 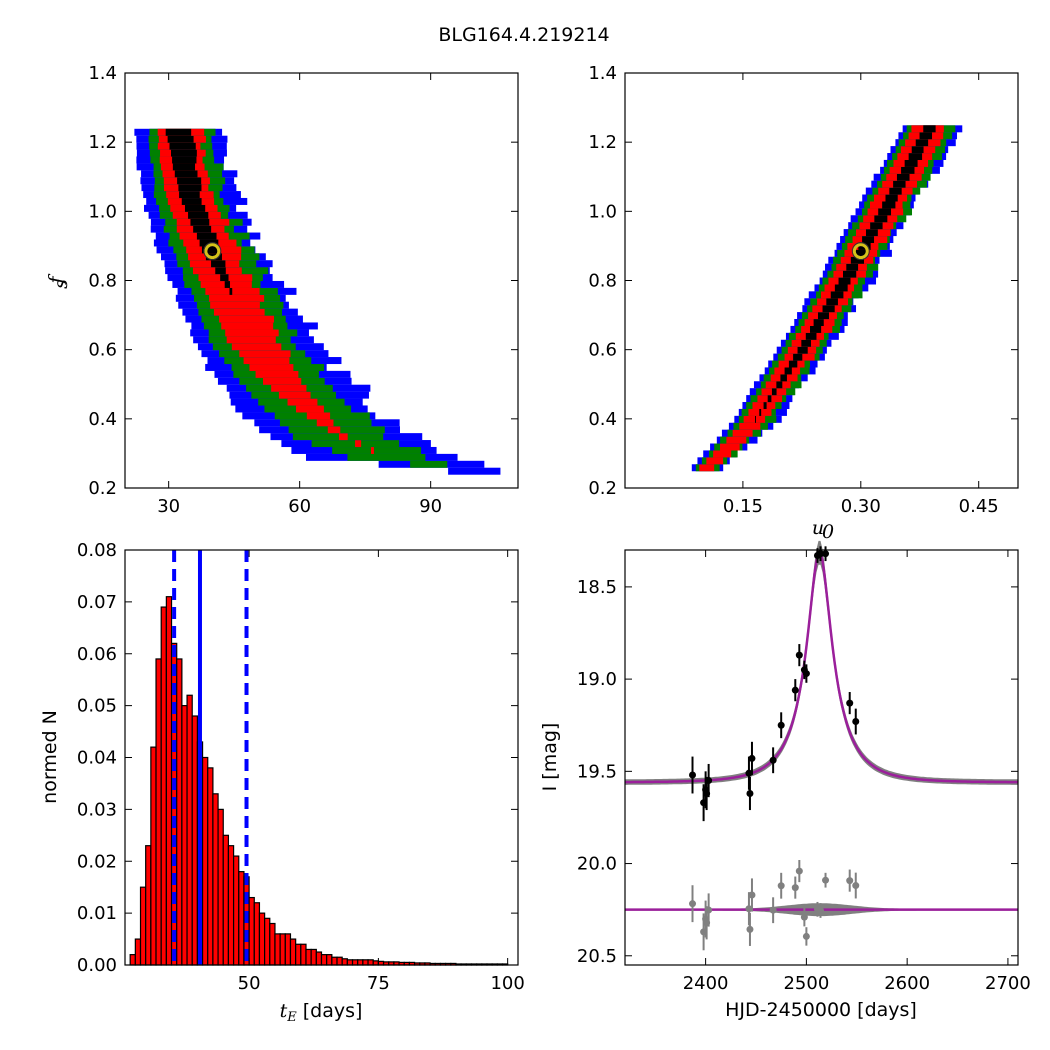 I want to click on x-axis-label-var: t, so click(x=284, y=1011).